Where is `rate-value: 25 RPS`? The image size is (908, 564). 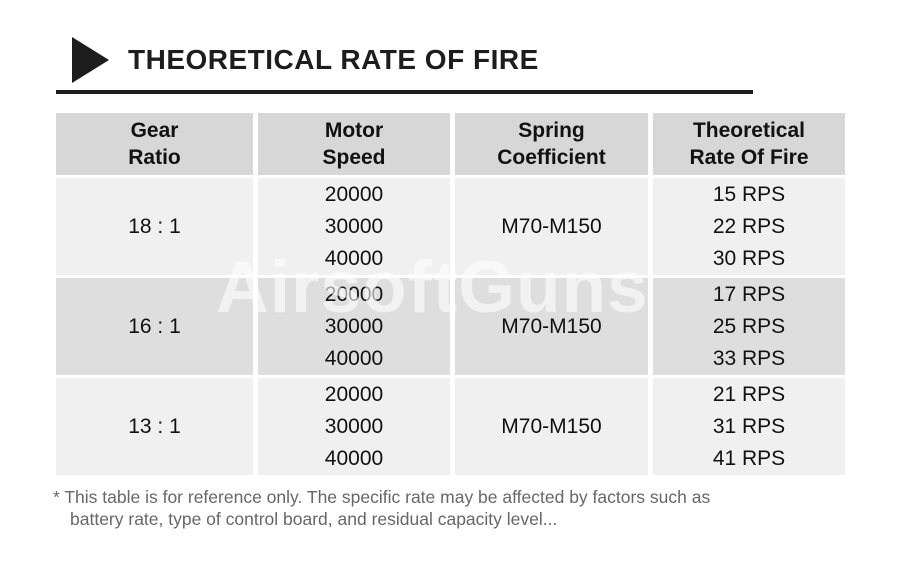
rate-value: 25 RPS is located at coordinates (749, 326).